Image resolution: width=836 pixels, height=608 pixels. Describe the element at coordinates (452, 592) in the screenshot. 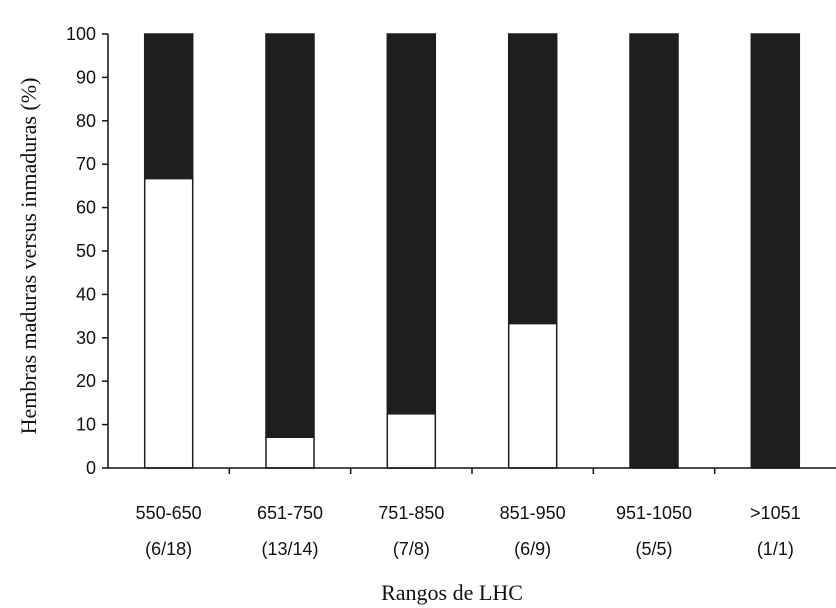

I see `x-axis-title: Rangos de LHC` at that location.